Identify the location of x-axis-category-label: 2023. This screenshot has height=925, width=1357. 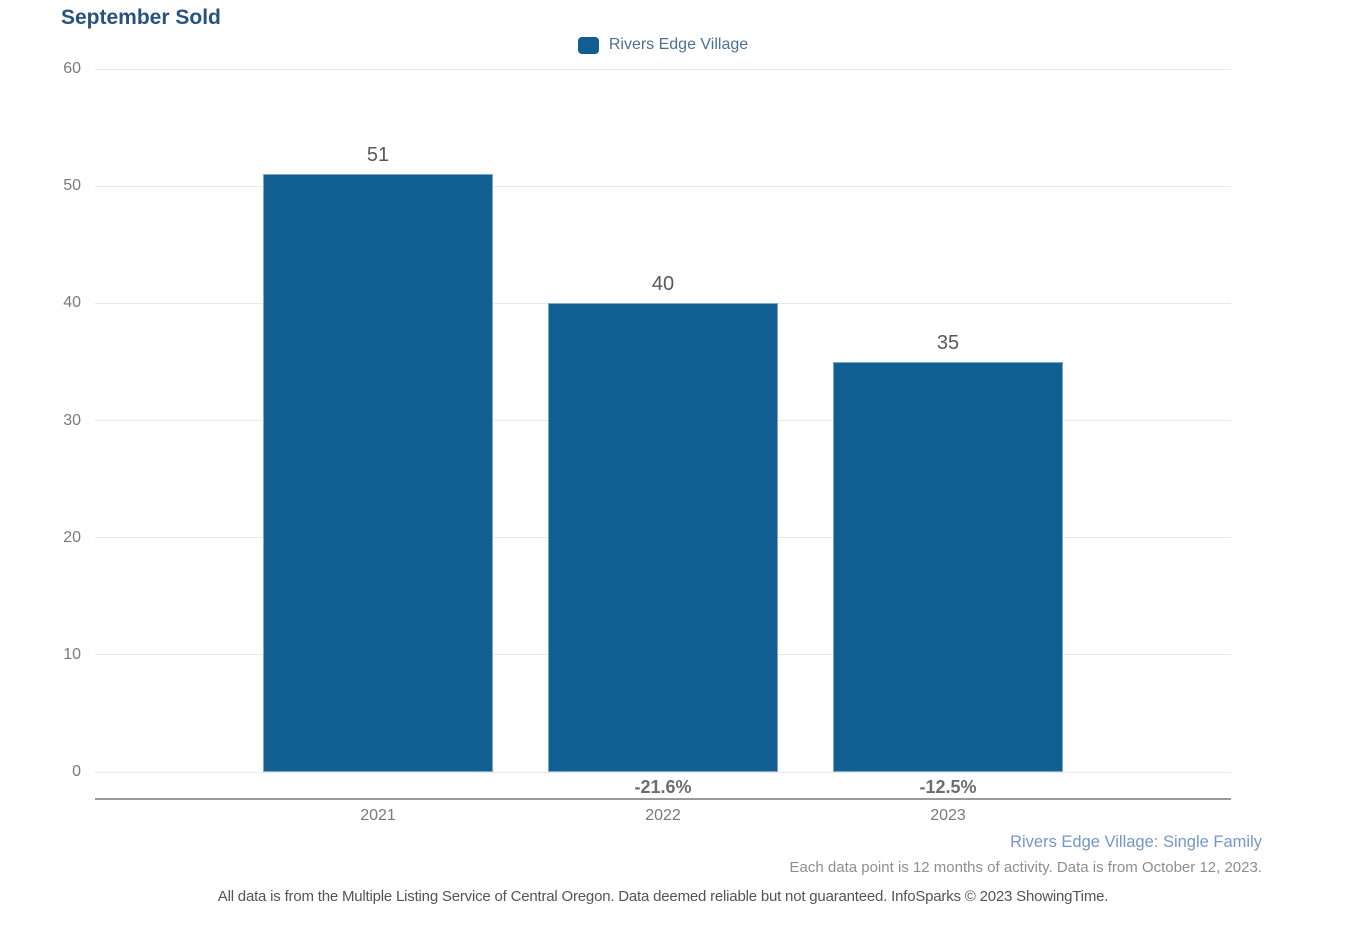
(948, 815).